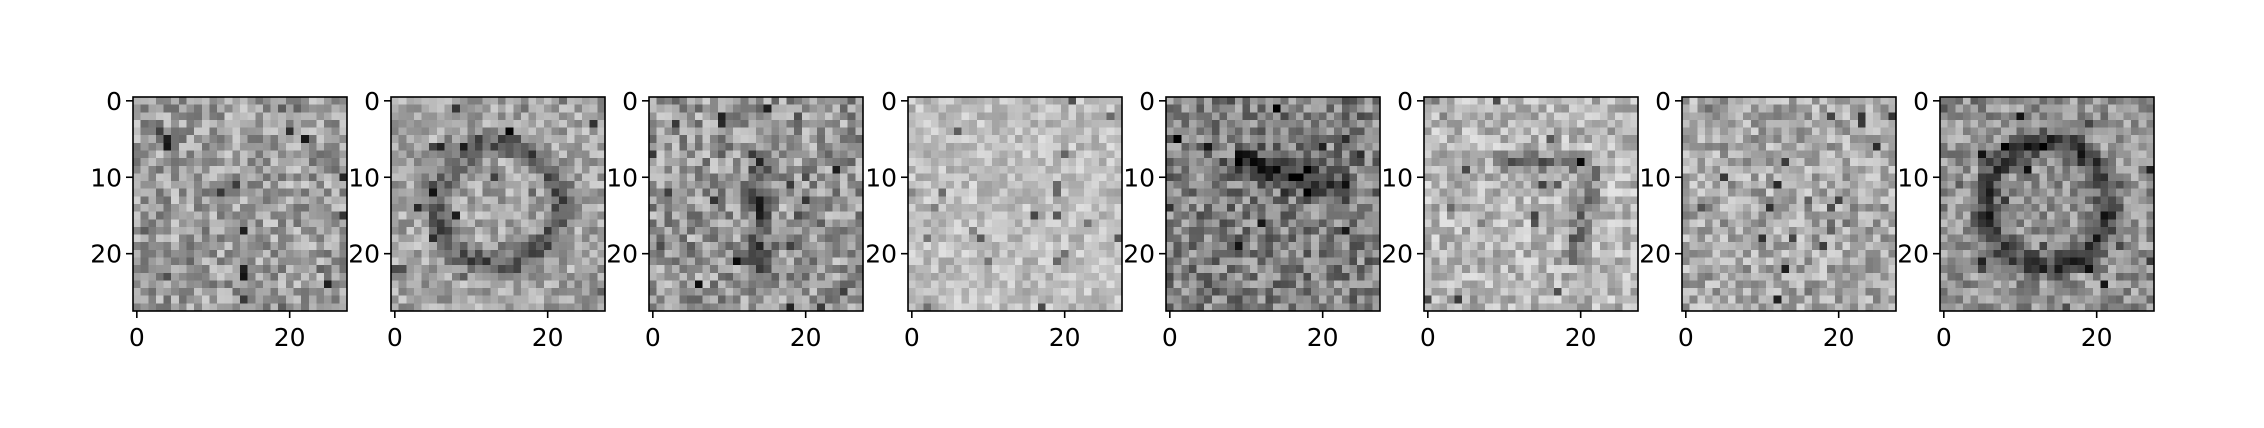 The height and width of the screenshot is (428, 2264). What do you see at coordinates (395, 337) in the screenshot?
I see `x-tick-label: 0` at bounding box center [395, 337].